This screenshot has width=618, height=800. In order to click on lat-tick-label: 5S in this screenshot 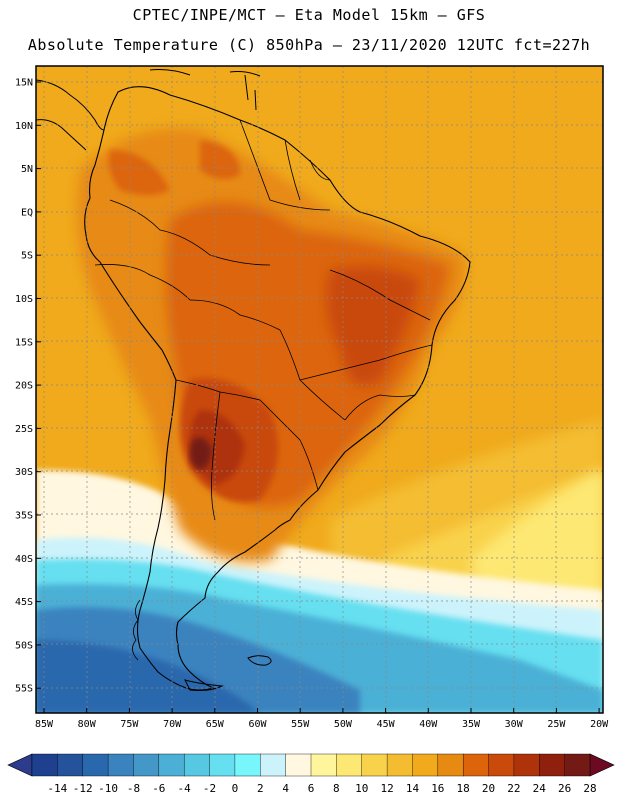, I will do `click(27, 256)`.